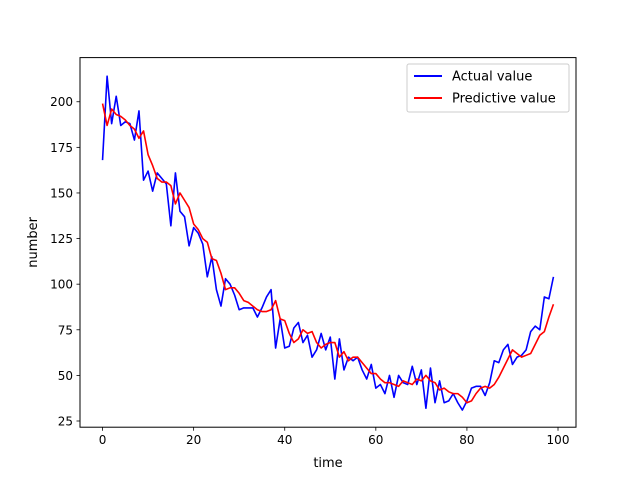 The height and width of the screenshot is (480, 640). Describe the element at coordinates (504, 99) in the screenshot. I see `legend-label-predictive: Predictive value` at that location.